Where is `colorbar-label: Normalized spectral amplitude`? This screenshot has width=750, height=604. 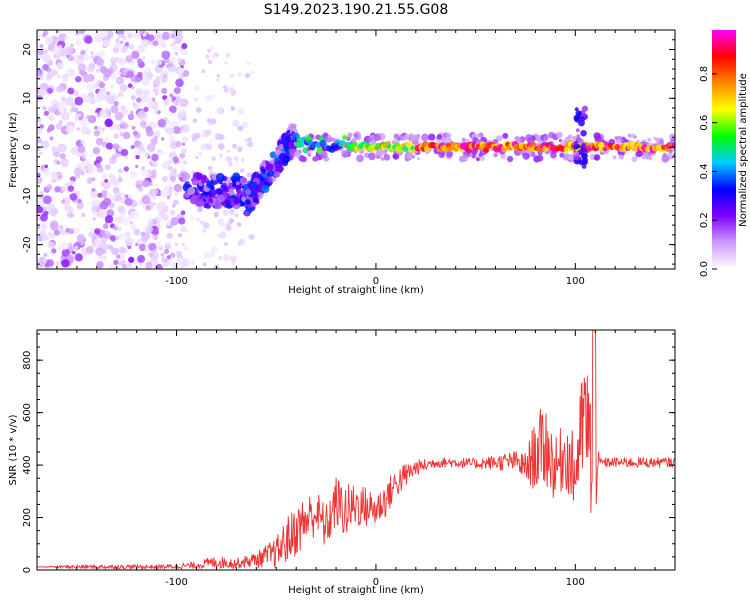 colorbar-label: Normalized spectral amplitude is located at coordinates (743, 150).